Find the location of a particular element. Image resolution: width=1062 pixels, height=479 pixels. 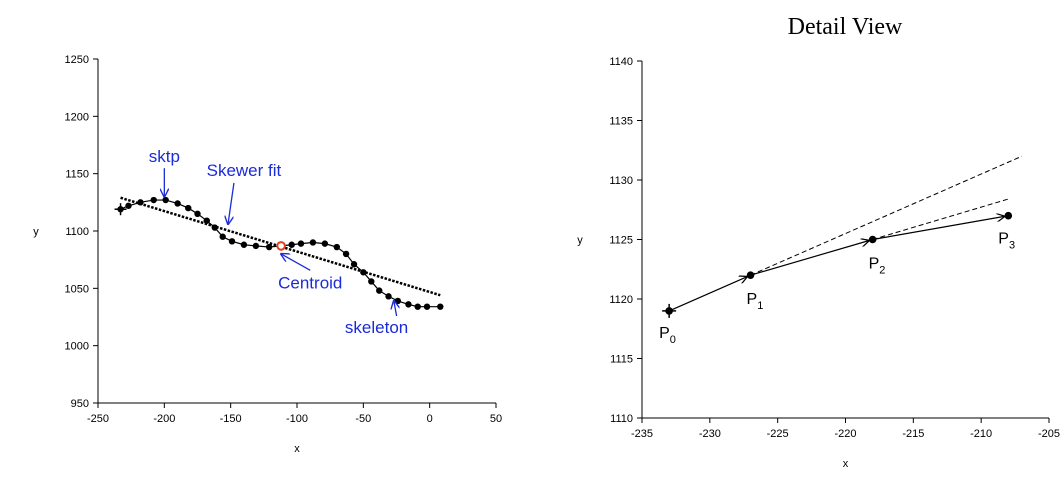

point-label: P0 is located at coordinates (667, 335).